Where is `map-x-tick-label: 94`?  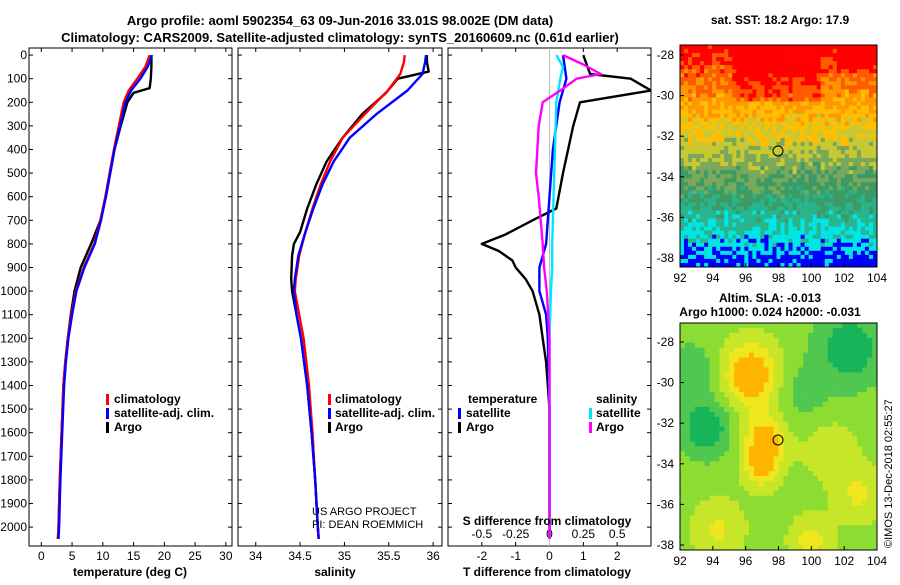
map-x-tick-label: 94 is located at coordinates (713, 561).